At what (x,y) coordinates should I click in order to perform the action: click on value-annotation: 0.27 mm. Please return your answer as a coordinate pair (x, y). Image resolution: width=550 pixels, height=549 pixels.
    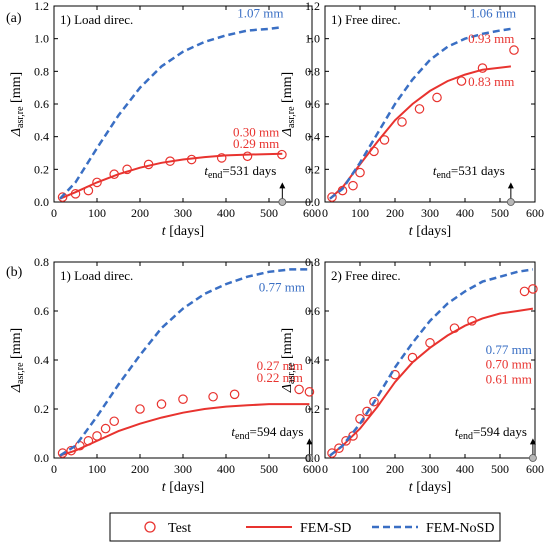
    Looking at the image, I should click on (280, 365).